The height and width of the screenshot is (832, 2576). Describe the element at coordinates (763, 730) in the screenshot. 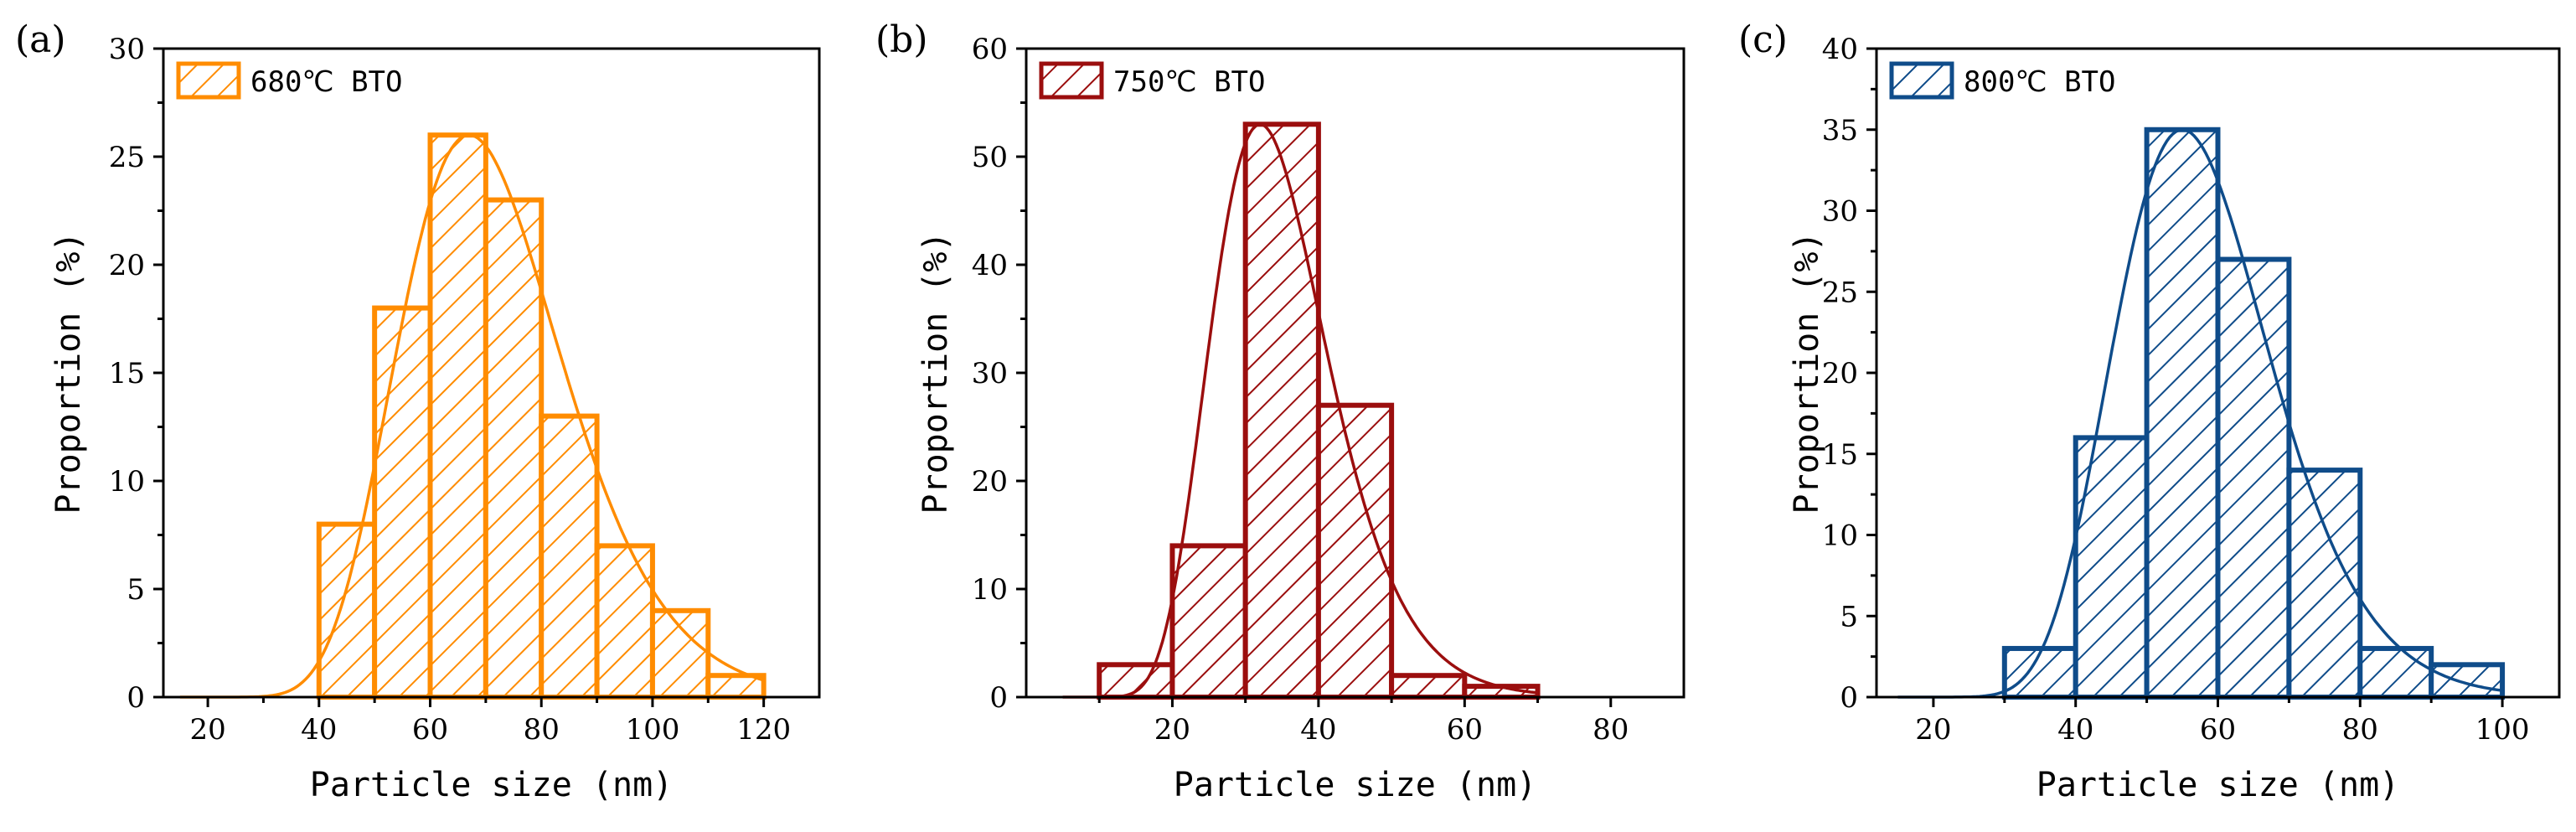

I see `x-tick-label: 120` at that location.